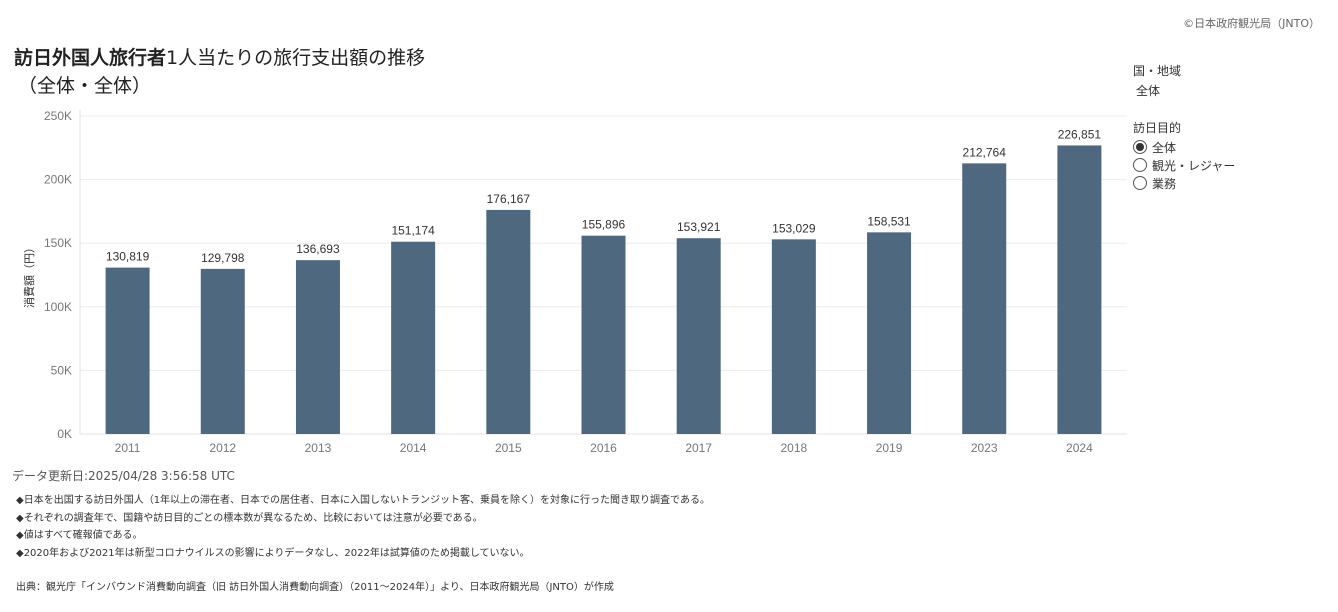 The image size is (1338, 612). I want to click on chart-title-rest: 1人当たりの旅行支出額の推移, so click(296, 58).